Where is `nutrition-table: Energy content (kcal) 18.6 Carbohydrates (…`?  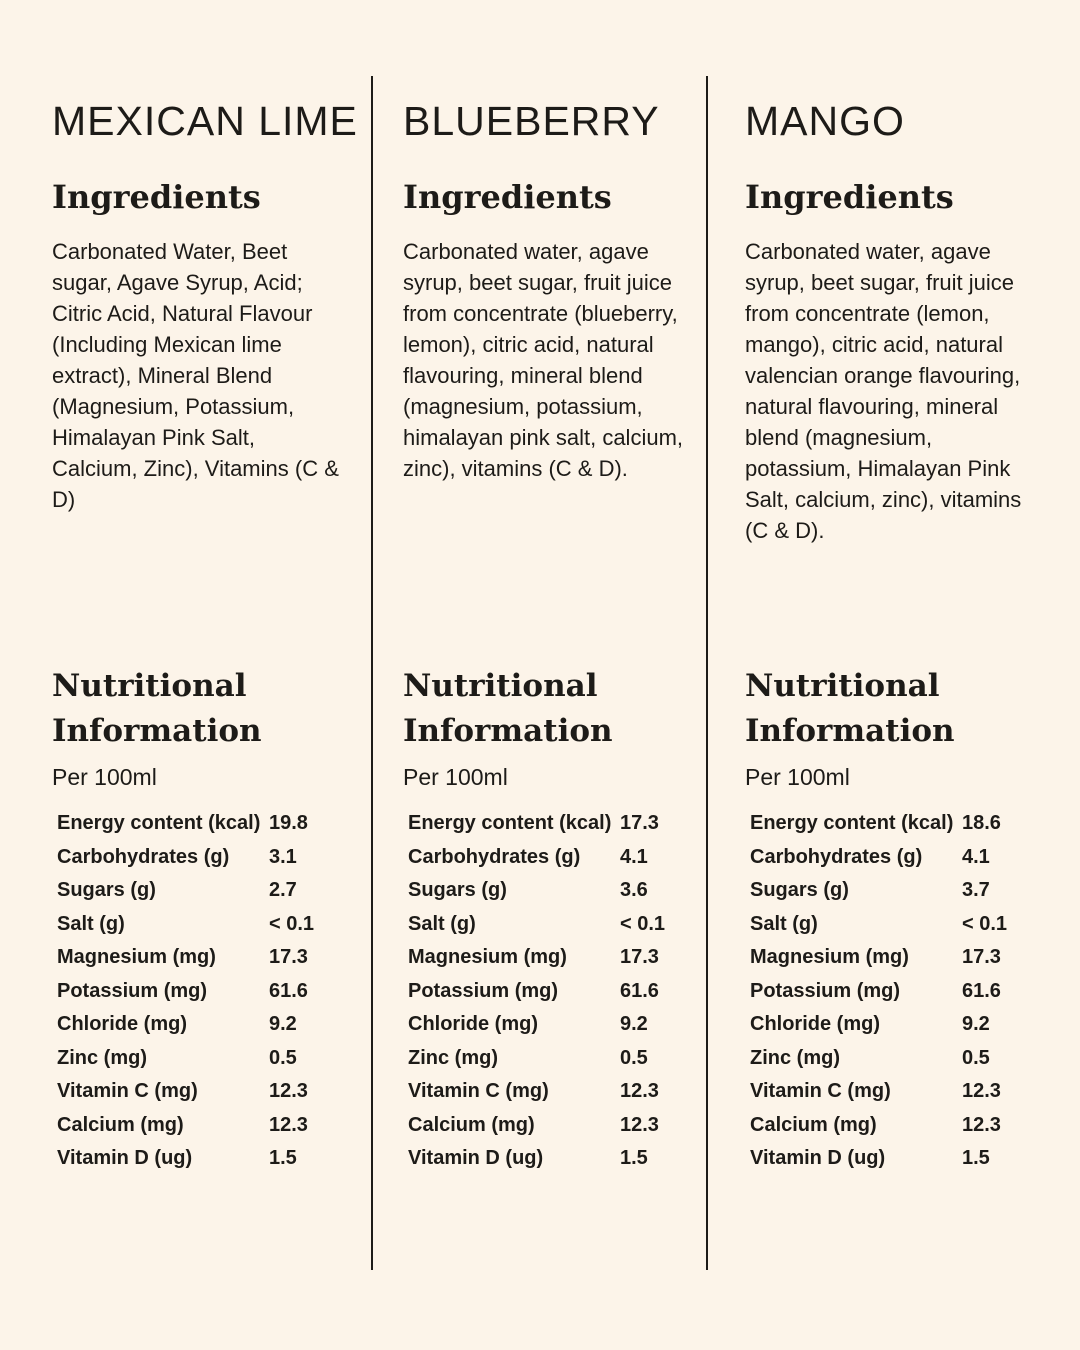
nutrition-table: Energy content (kcal) 18.6 Carbohydrates (… is located at coordinates (893, 996).